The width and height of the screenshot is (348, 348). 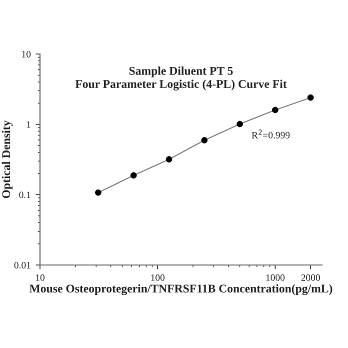 What do you see at coordinates (24, 195) in the screenshot?
I see `y-tick-label: 0.1` at bounding box center [24, 195].